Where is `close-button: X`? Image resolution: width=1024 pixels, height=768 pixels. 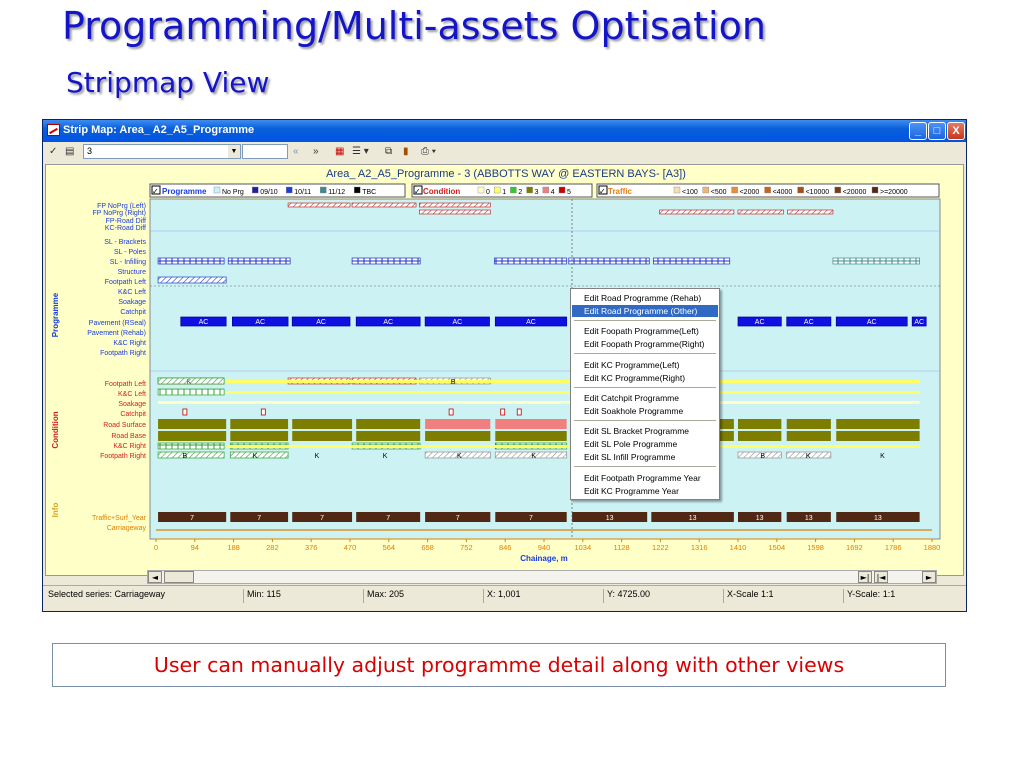
close-button: X is located at coordinates (956, 131).